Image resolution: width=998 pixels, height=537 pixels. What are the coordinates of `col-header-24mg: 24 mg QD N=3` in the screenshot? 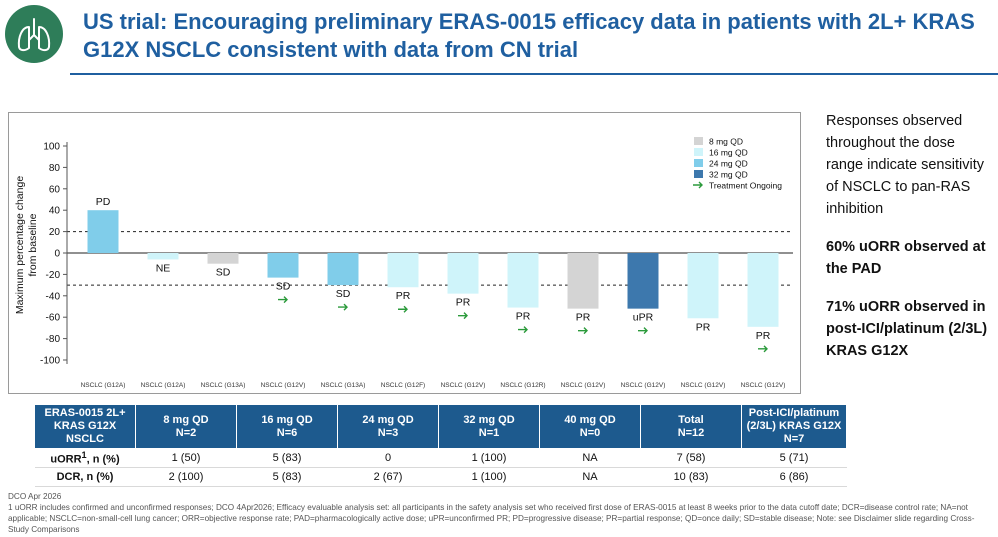 It's located at (388, 426).